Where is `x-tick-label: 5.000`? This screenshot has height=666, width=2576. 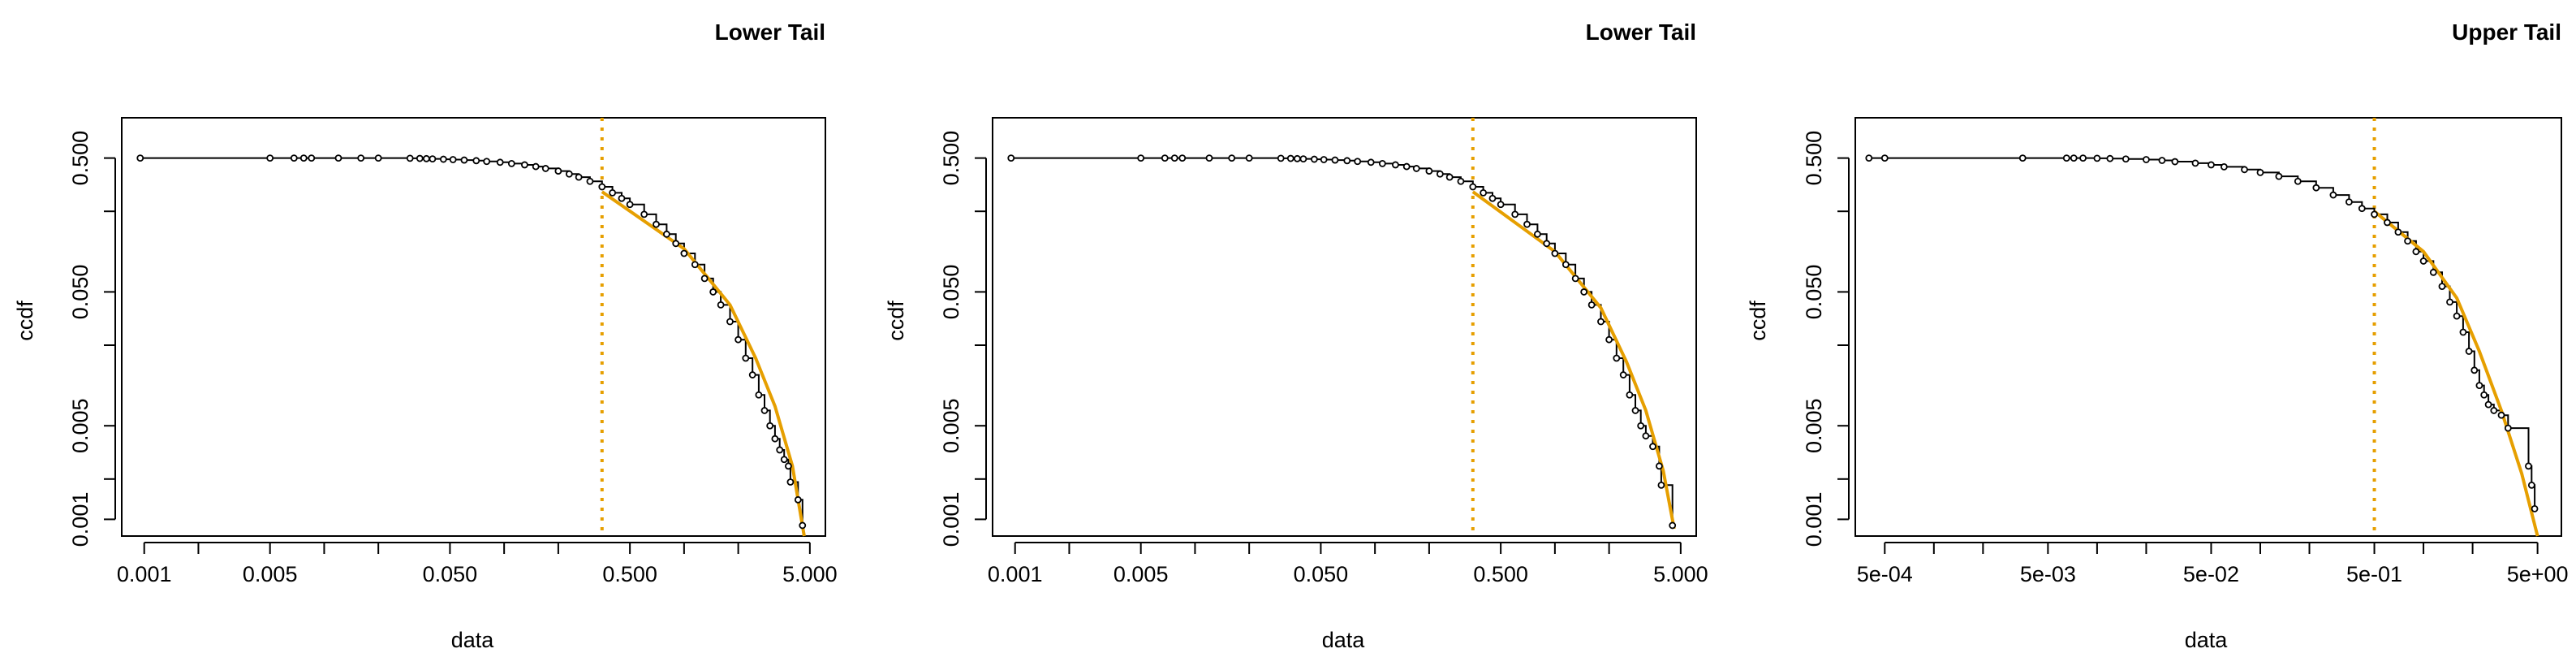
x-tick-label: 5.000 is located at coordinates (810, 574).